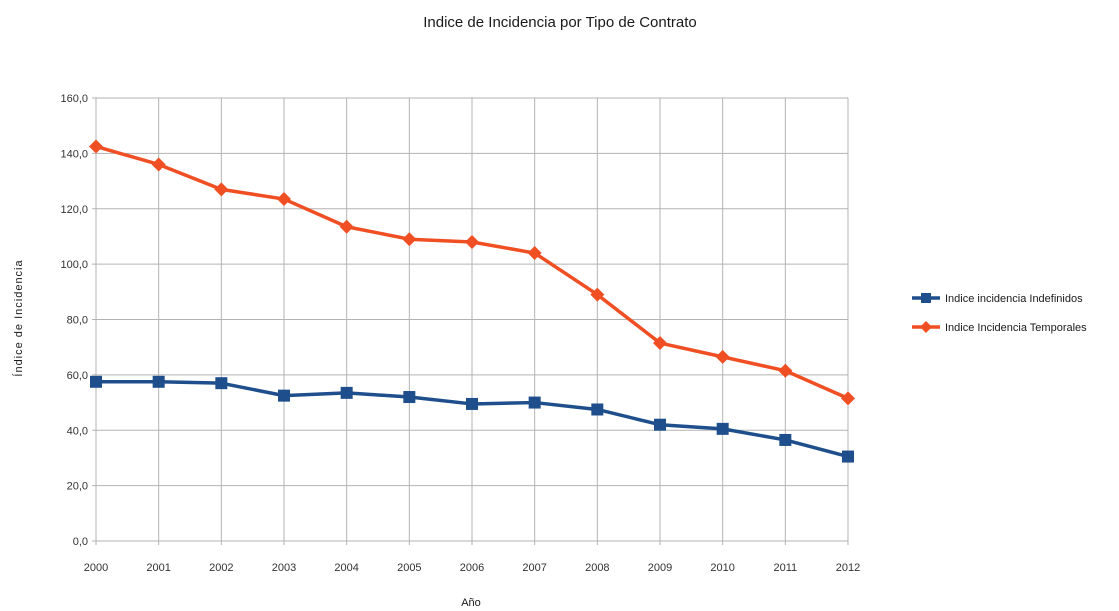 Image resolution: width=1119 pixels, height=611 pixels. What do you see at coordinates (409, 568) in the screenshot?
I see `x-tick-label: 2005` at bounding box center [409, 568].